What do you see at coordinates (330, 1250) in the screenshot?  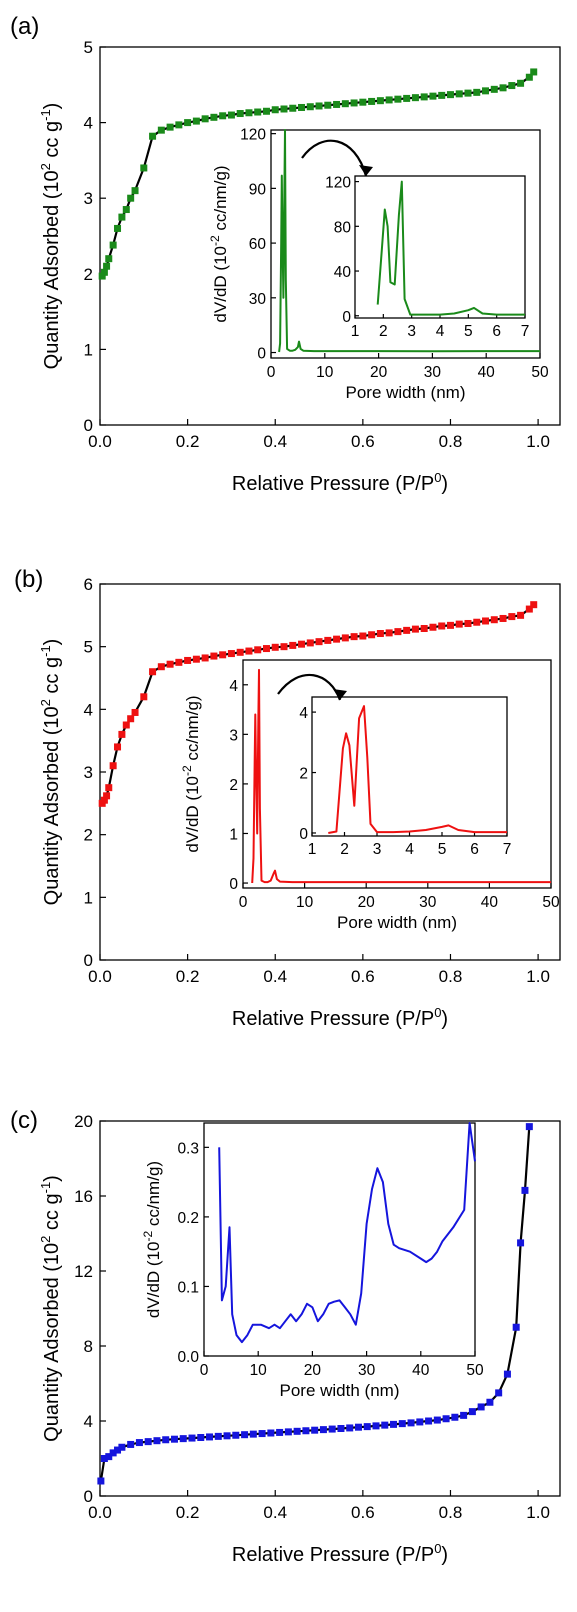 I see `panel-c-inset-axes: 0 10 20 30 40 50 0.0 0.1 0.2 0.3` at bounding box center [330, 1250].